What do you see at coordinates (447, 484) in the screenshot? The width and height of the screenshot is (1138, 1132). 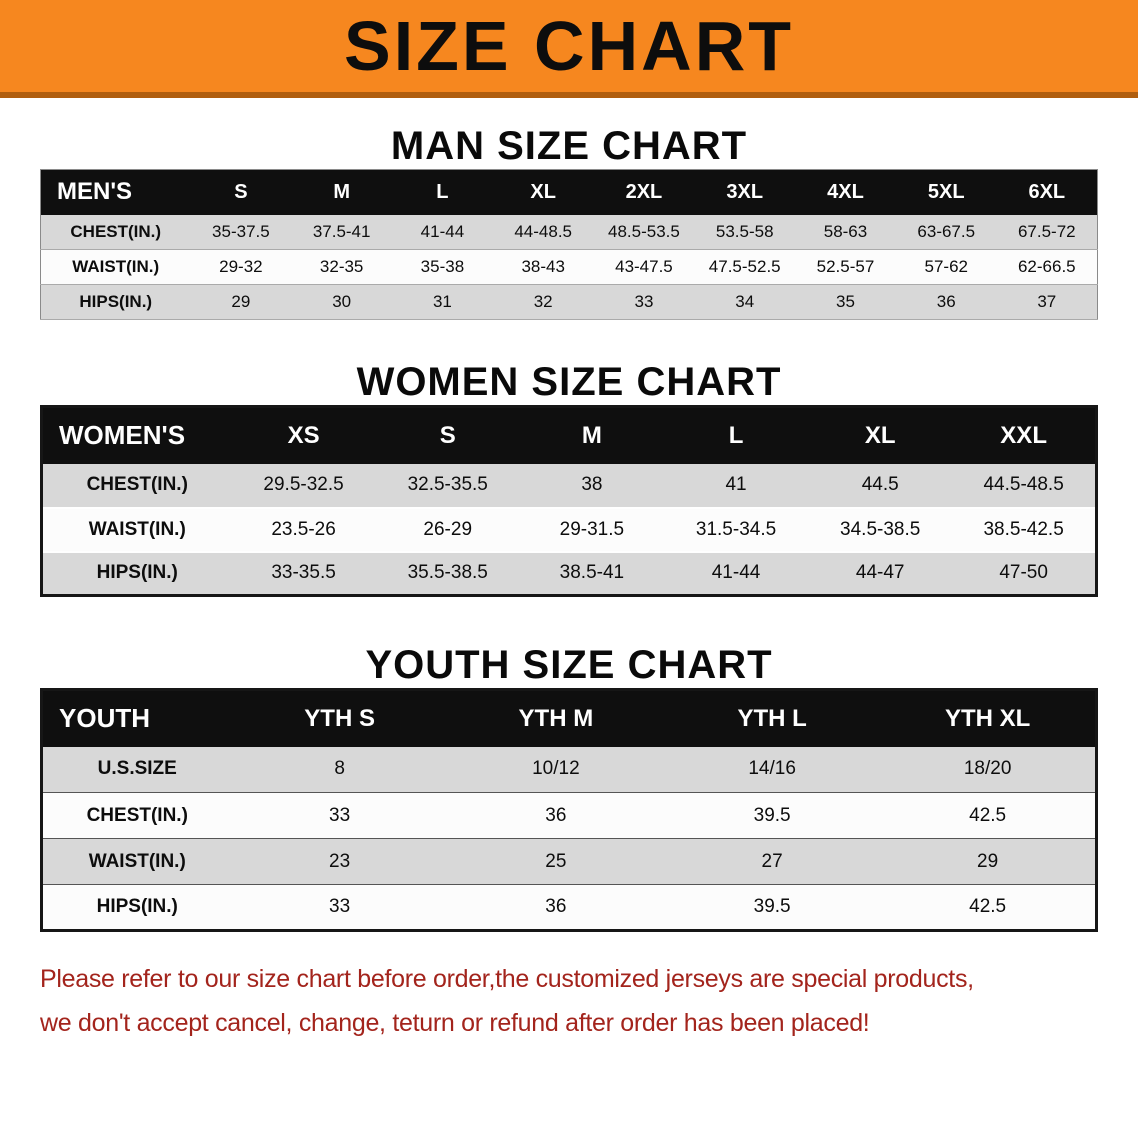 I see `cell: 32.5-35.5` at bounding box center [447, 484].